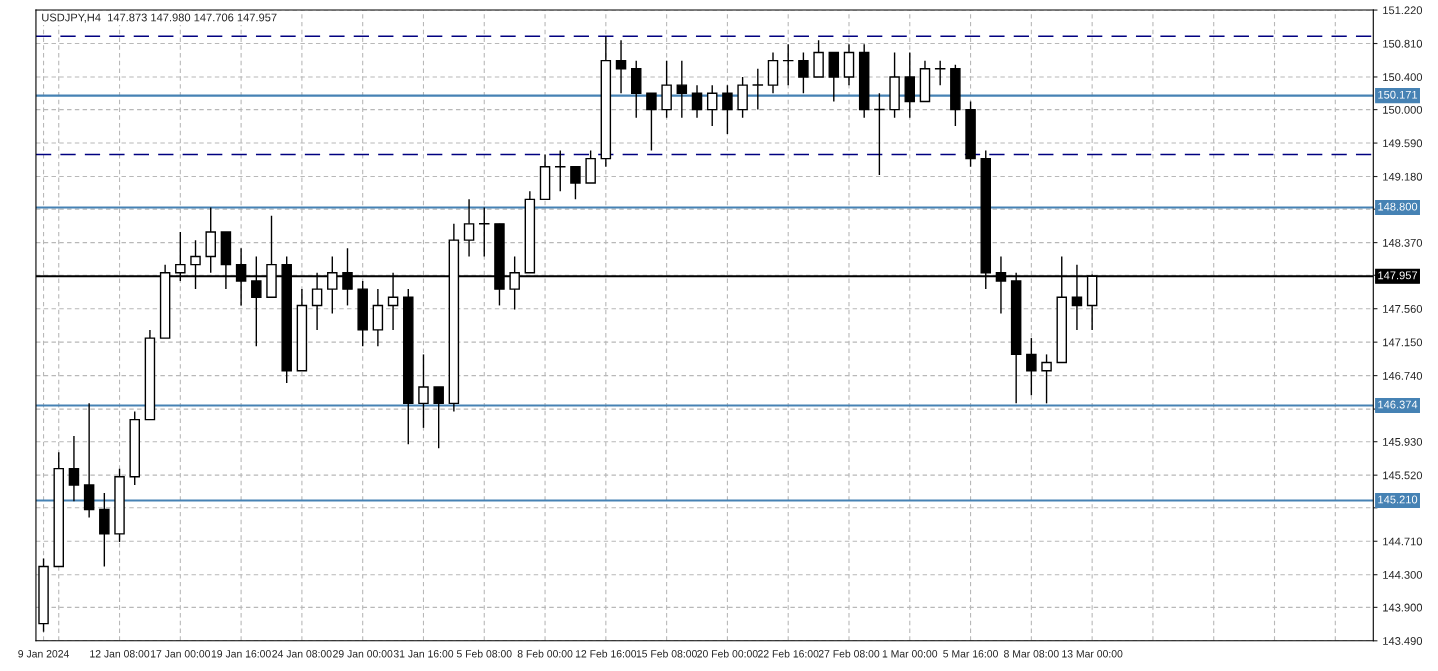 This screenshot has width=1438, height=671. What do you see at coordinates (606, 653) in the screenshot?
I see `x-tick-label: 12 Feb 16:00` at bounding box center [606, 653].